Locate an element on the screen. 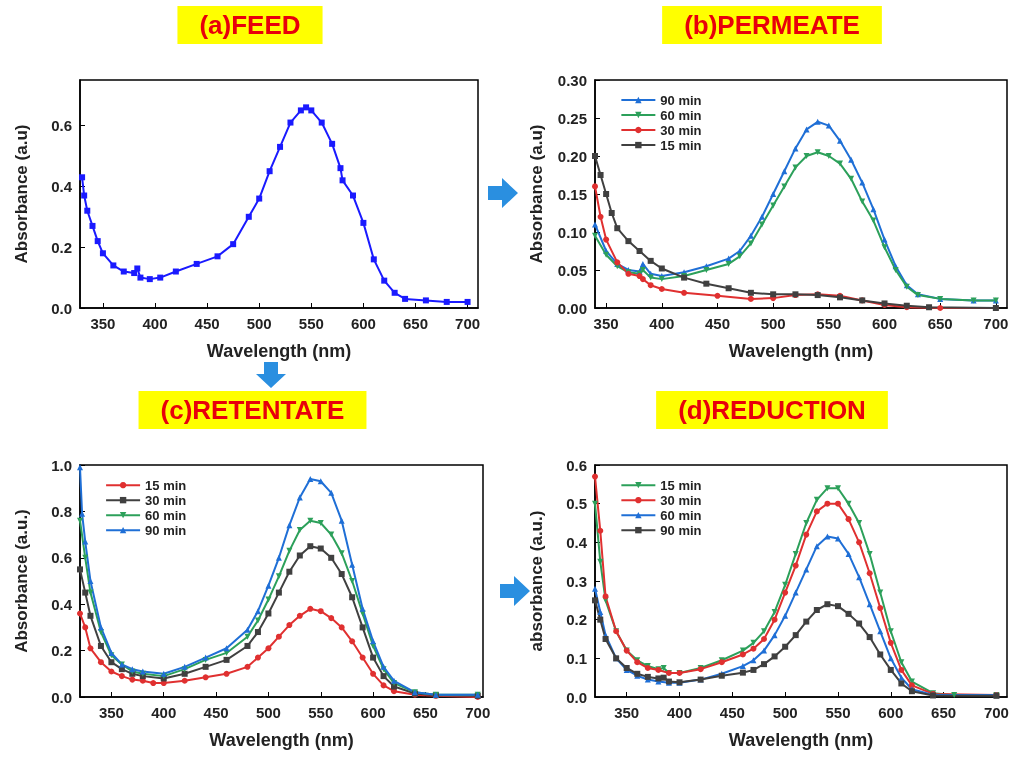 The width and height of the screenshot is (1029, 759). y-tick-label: 0.3 is located at coordinates (576, 581).